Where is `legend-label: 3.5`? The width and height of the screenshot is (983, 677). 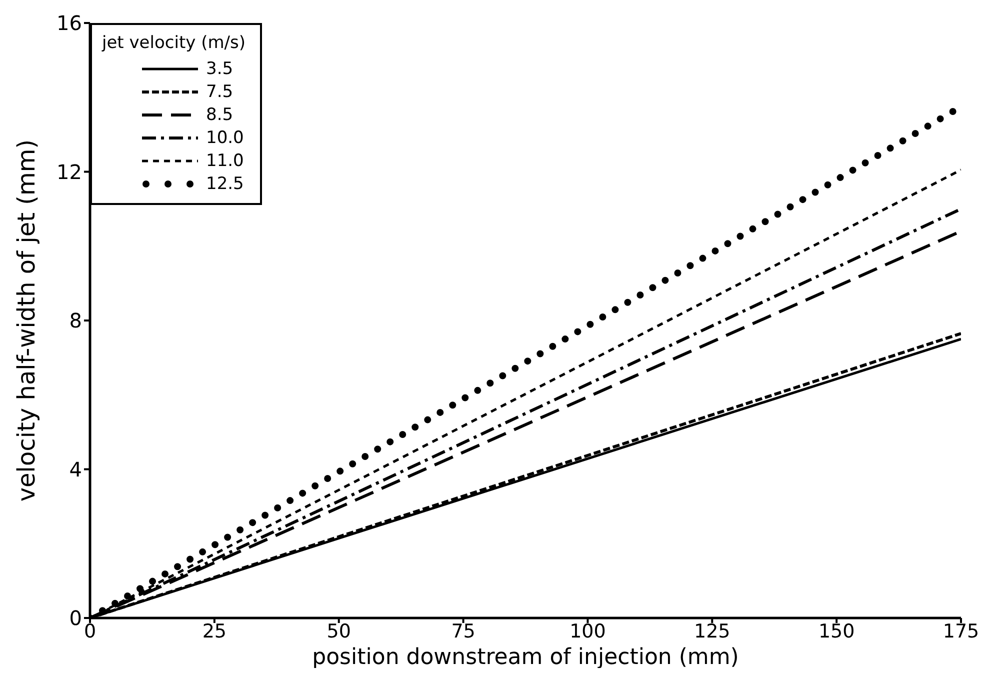
legend-label: 3.5 is located at coordinates (220, 68).